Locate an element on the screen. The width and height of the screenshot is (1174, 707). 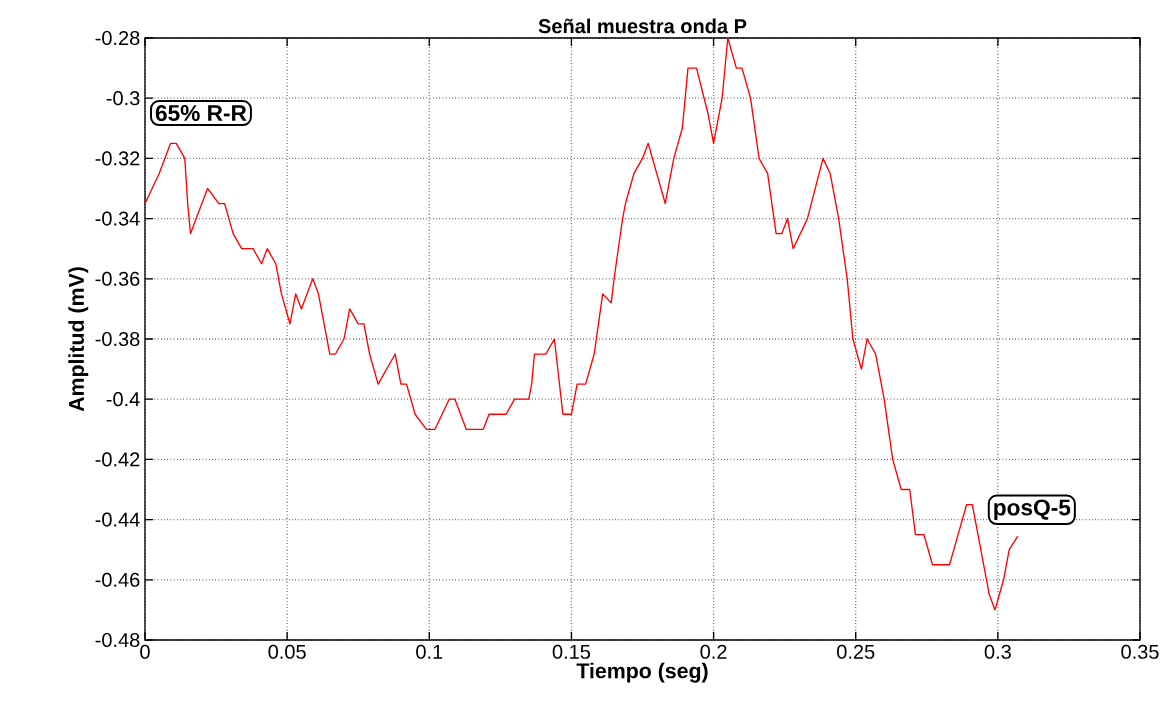
x-axis-title: Tiempo (seg) is located at coordinates (642, 672).